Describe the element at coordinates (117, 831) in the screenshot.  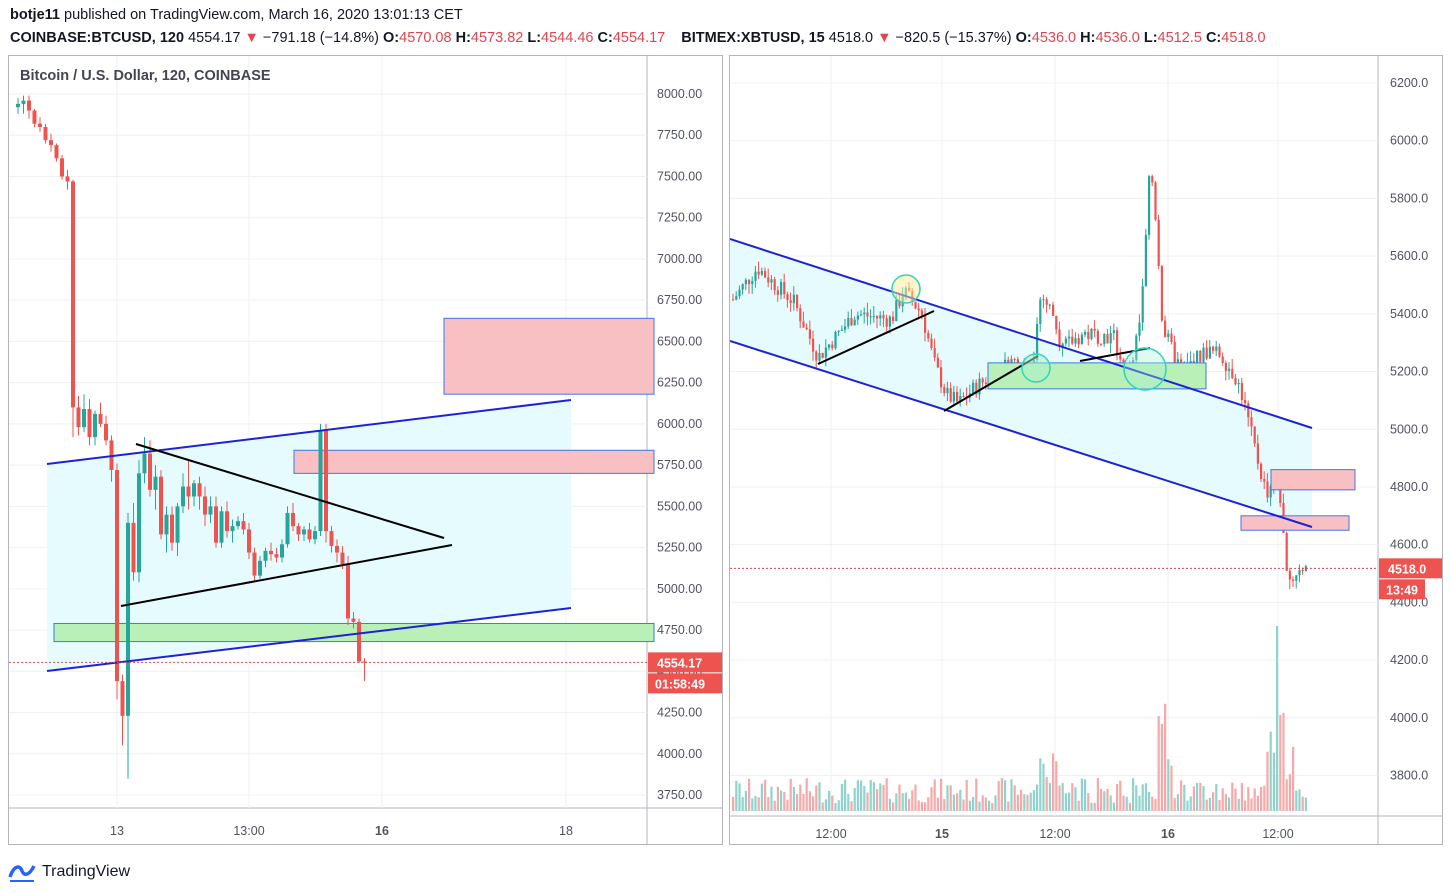
I see `time-tick-label: 13` at that location.